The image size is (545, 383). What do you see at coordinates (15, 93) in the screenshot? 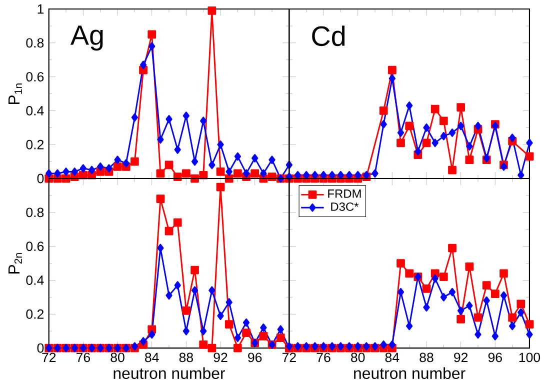
I see `y-axis-title: P$_{1n}$` at bounding box center [15, 93].